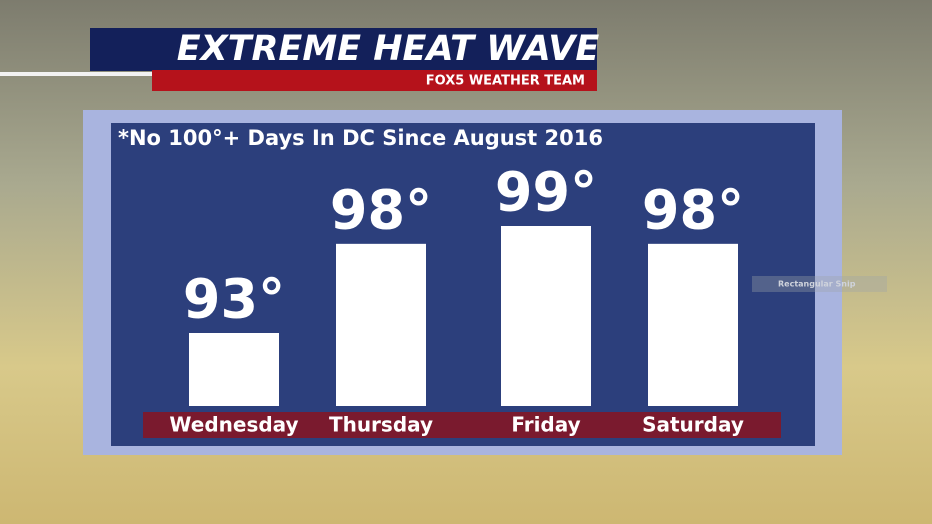  What do you see at coordinates (77, 74) in the screenshot?
I see `accent-line` at bounding box center [77, 74].